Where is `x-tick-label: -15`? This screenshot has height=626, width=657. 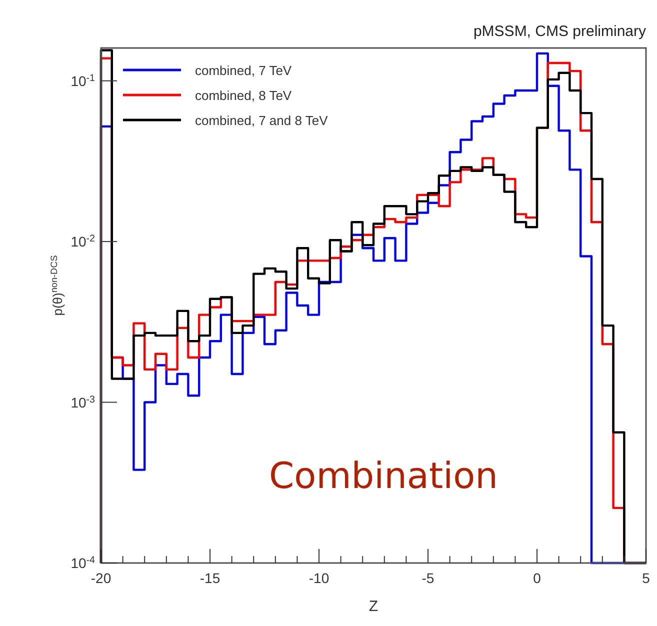
x-tick-label: -15 is located at coordinates (210, 578).